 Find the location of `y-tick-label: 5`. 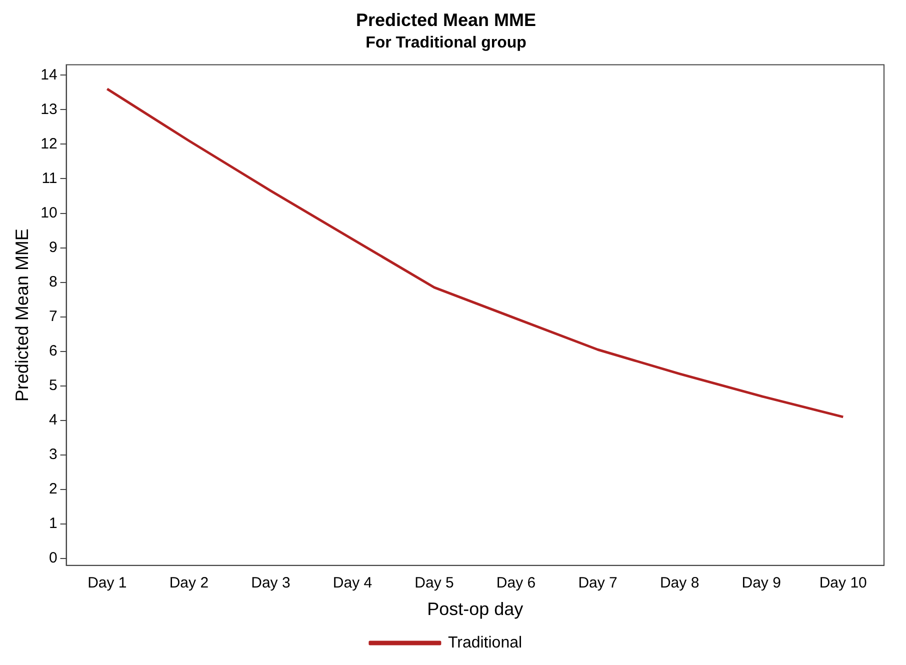

y-tick-label: 5 is located at coordinates (53, 385).